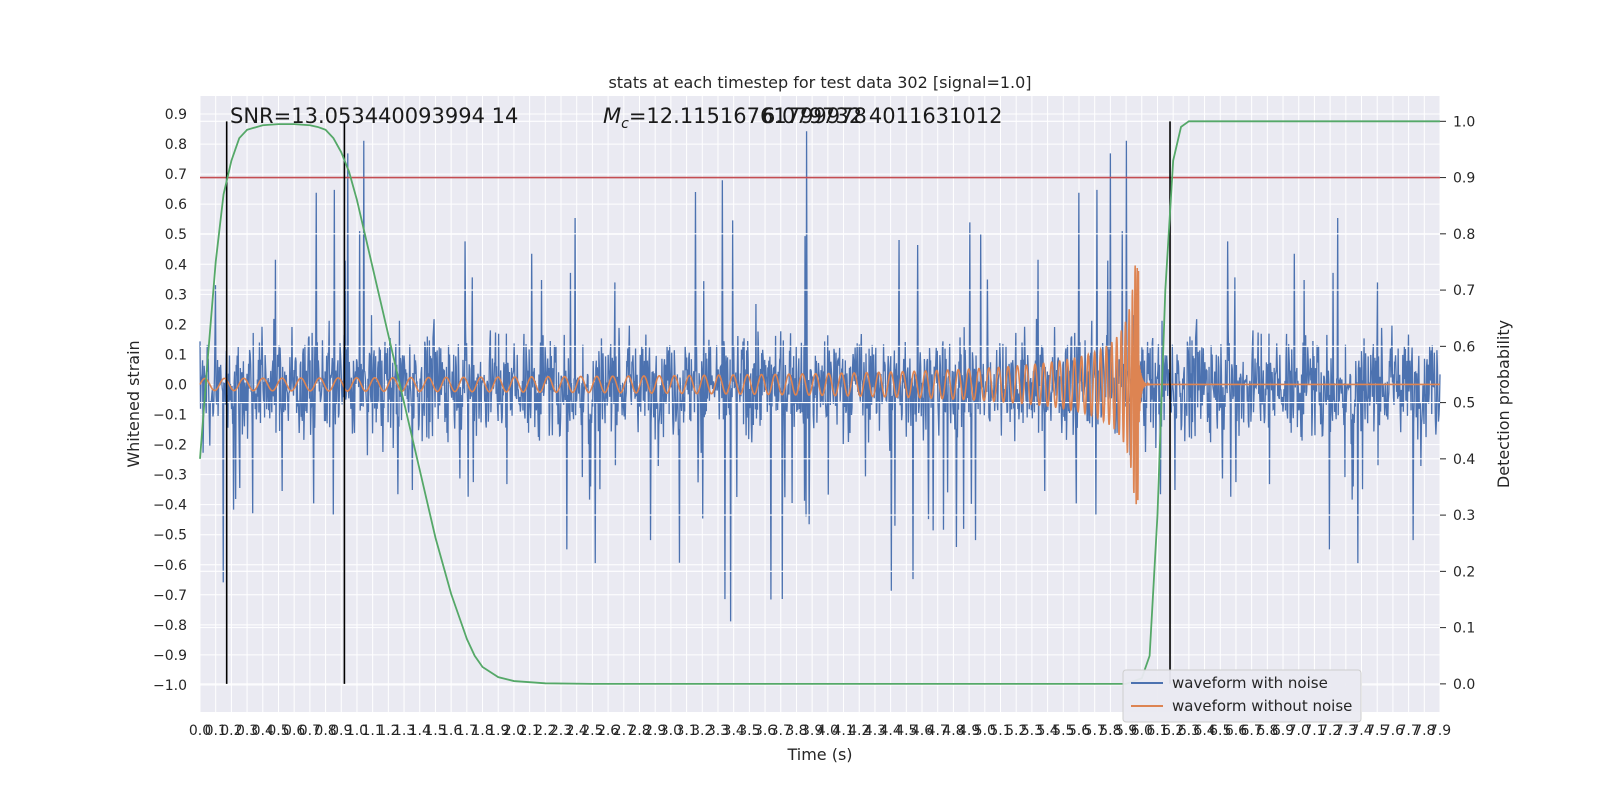  I want to click on x-tick-label-34: 3.4, so click(734, 731).